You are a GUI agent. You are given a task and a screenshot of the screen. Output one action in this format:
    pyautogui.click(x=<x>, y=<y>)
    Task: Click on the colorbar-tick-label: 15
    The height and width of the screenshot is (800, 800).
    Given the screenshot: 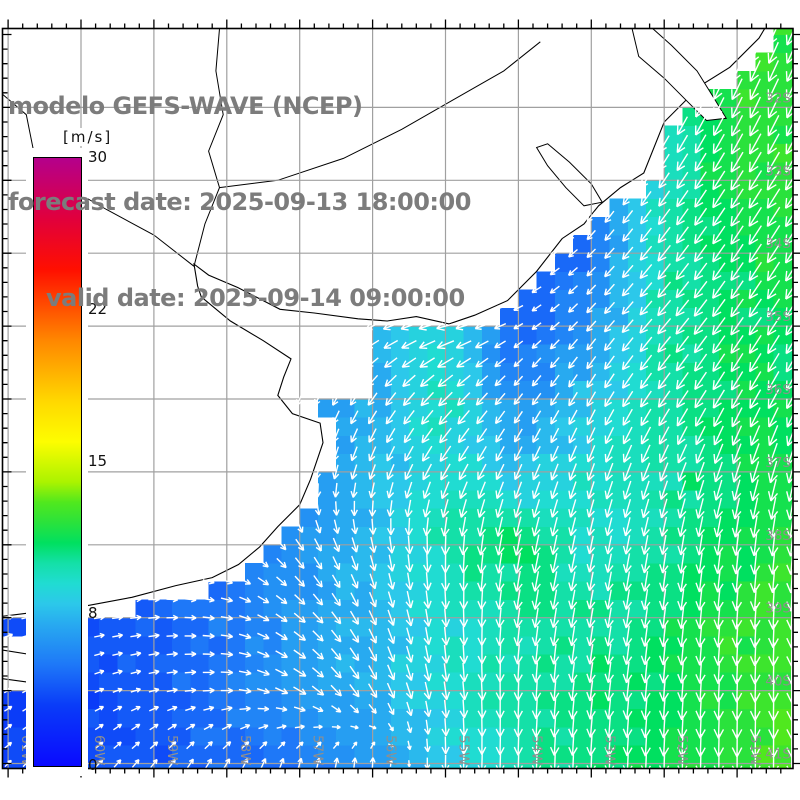 What is the action you would take?
    pyautogui.click(x=98, y=461)
    